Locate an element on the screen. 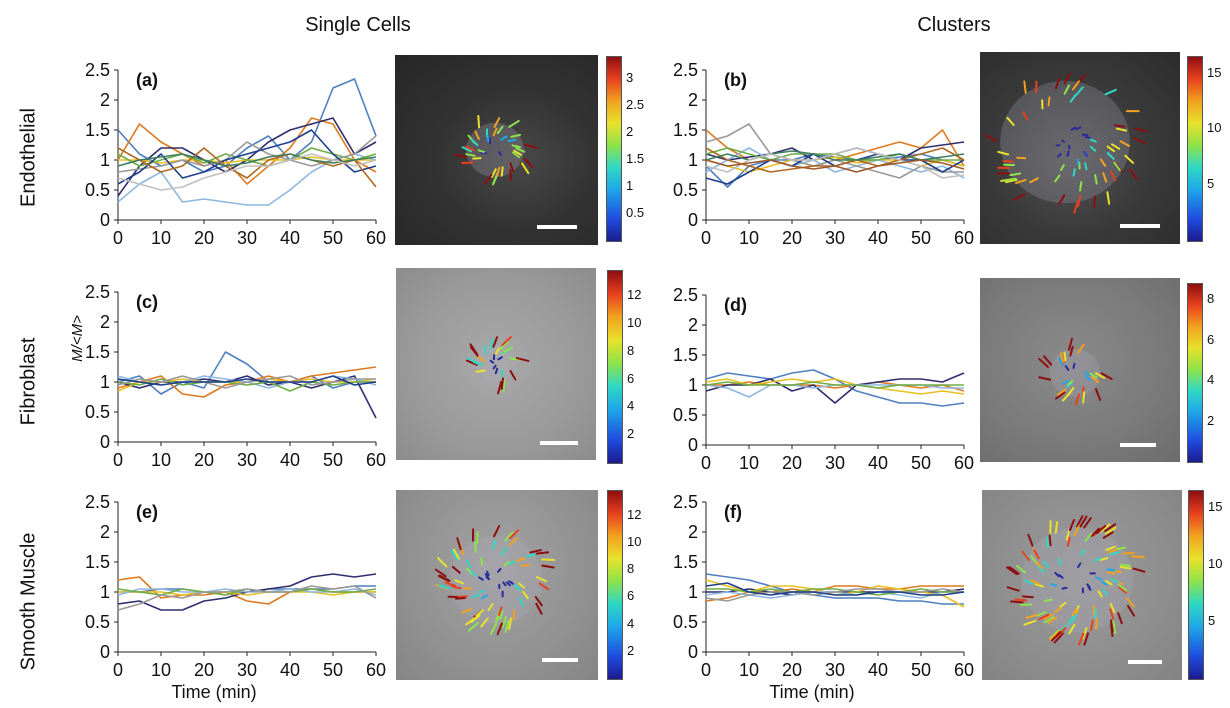 The image size is (1230, 708). colorbar-b is located at coordinates (1195, 149).